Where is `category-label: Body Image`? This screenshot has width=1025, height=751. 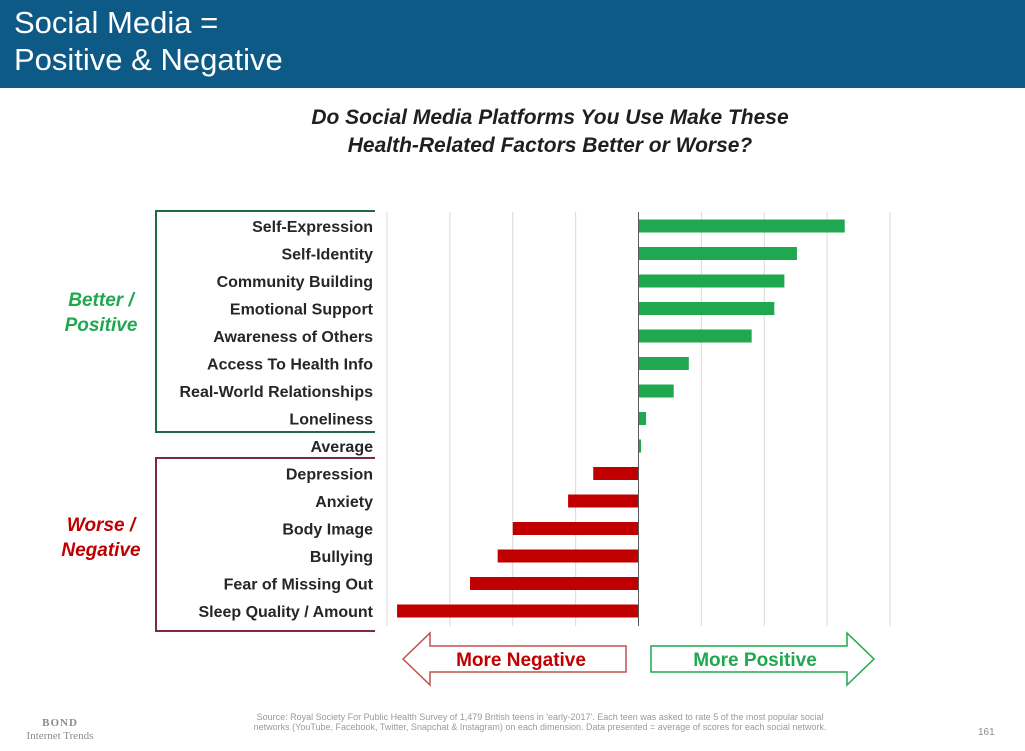 category-label: Body Image is located at coordinates (327, 530).